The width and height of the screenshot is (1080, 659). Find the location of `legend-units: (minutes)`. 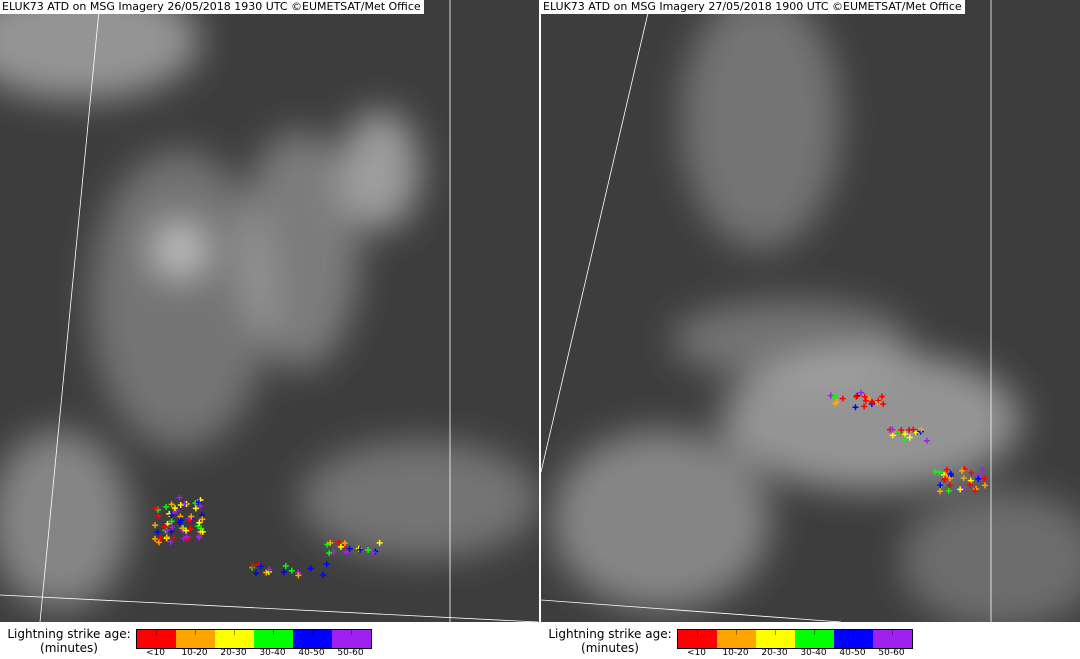

legend-units: (minutes) is located at coordinates (69, 648).